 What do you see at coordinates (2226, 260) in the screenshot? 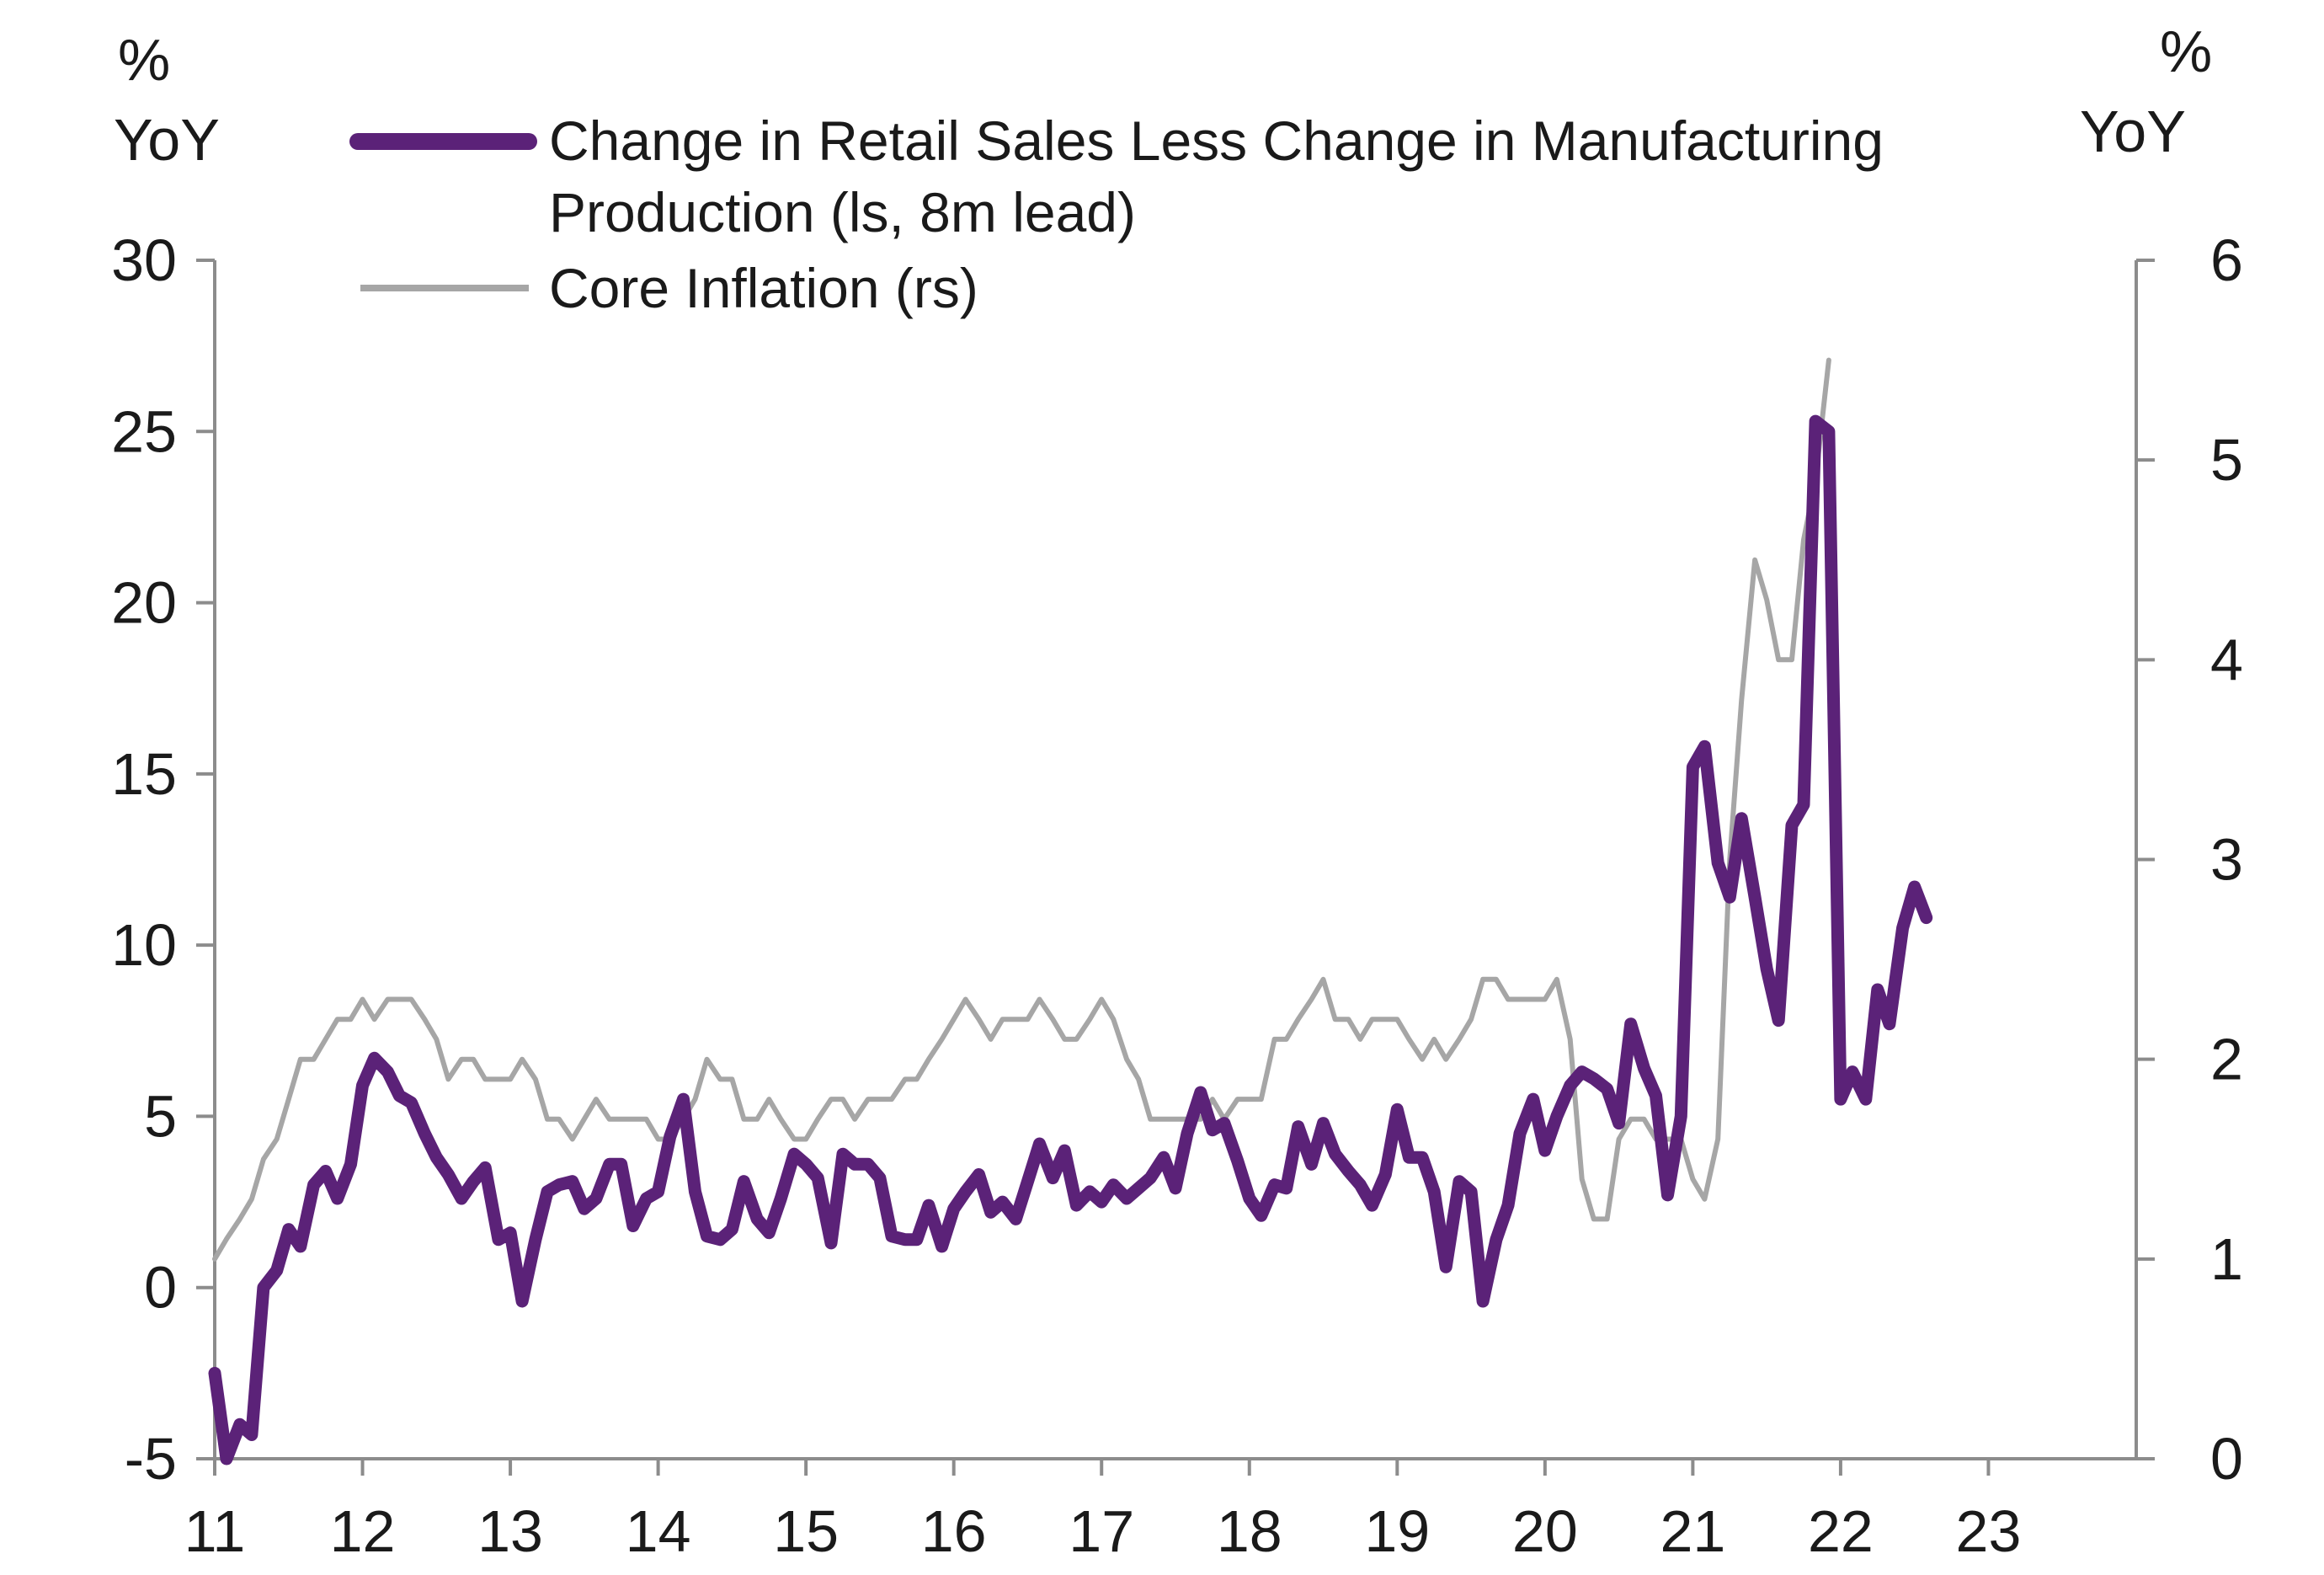
I see `right-tick-label: 6` at bounding box center [2226, 260].